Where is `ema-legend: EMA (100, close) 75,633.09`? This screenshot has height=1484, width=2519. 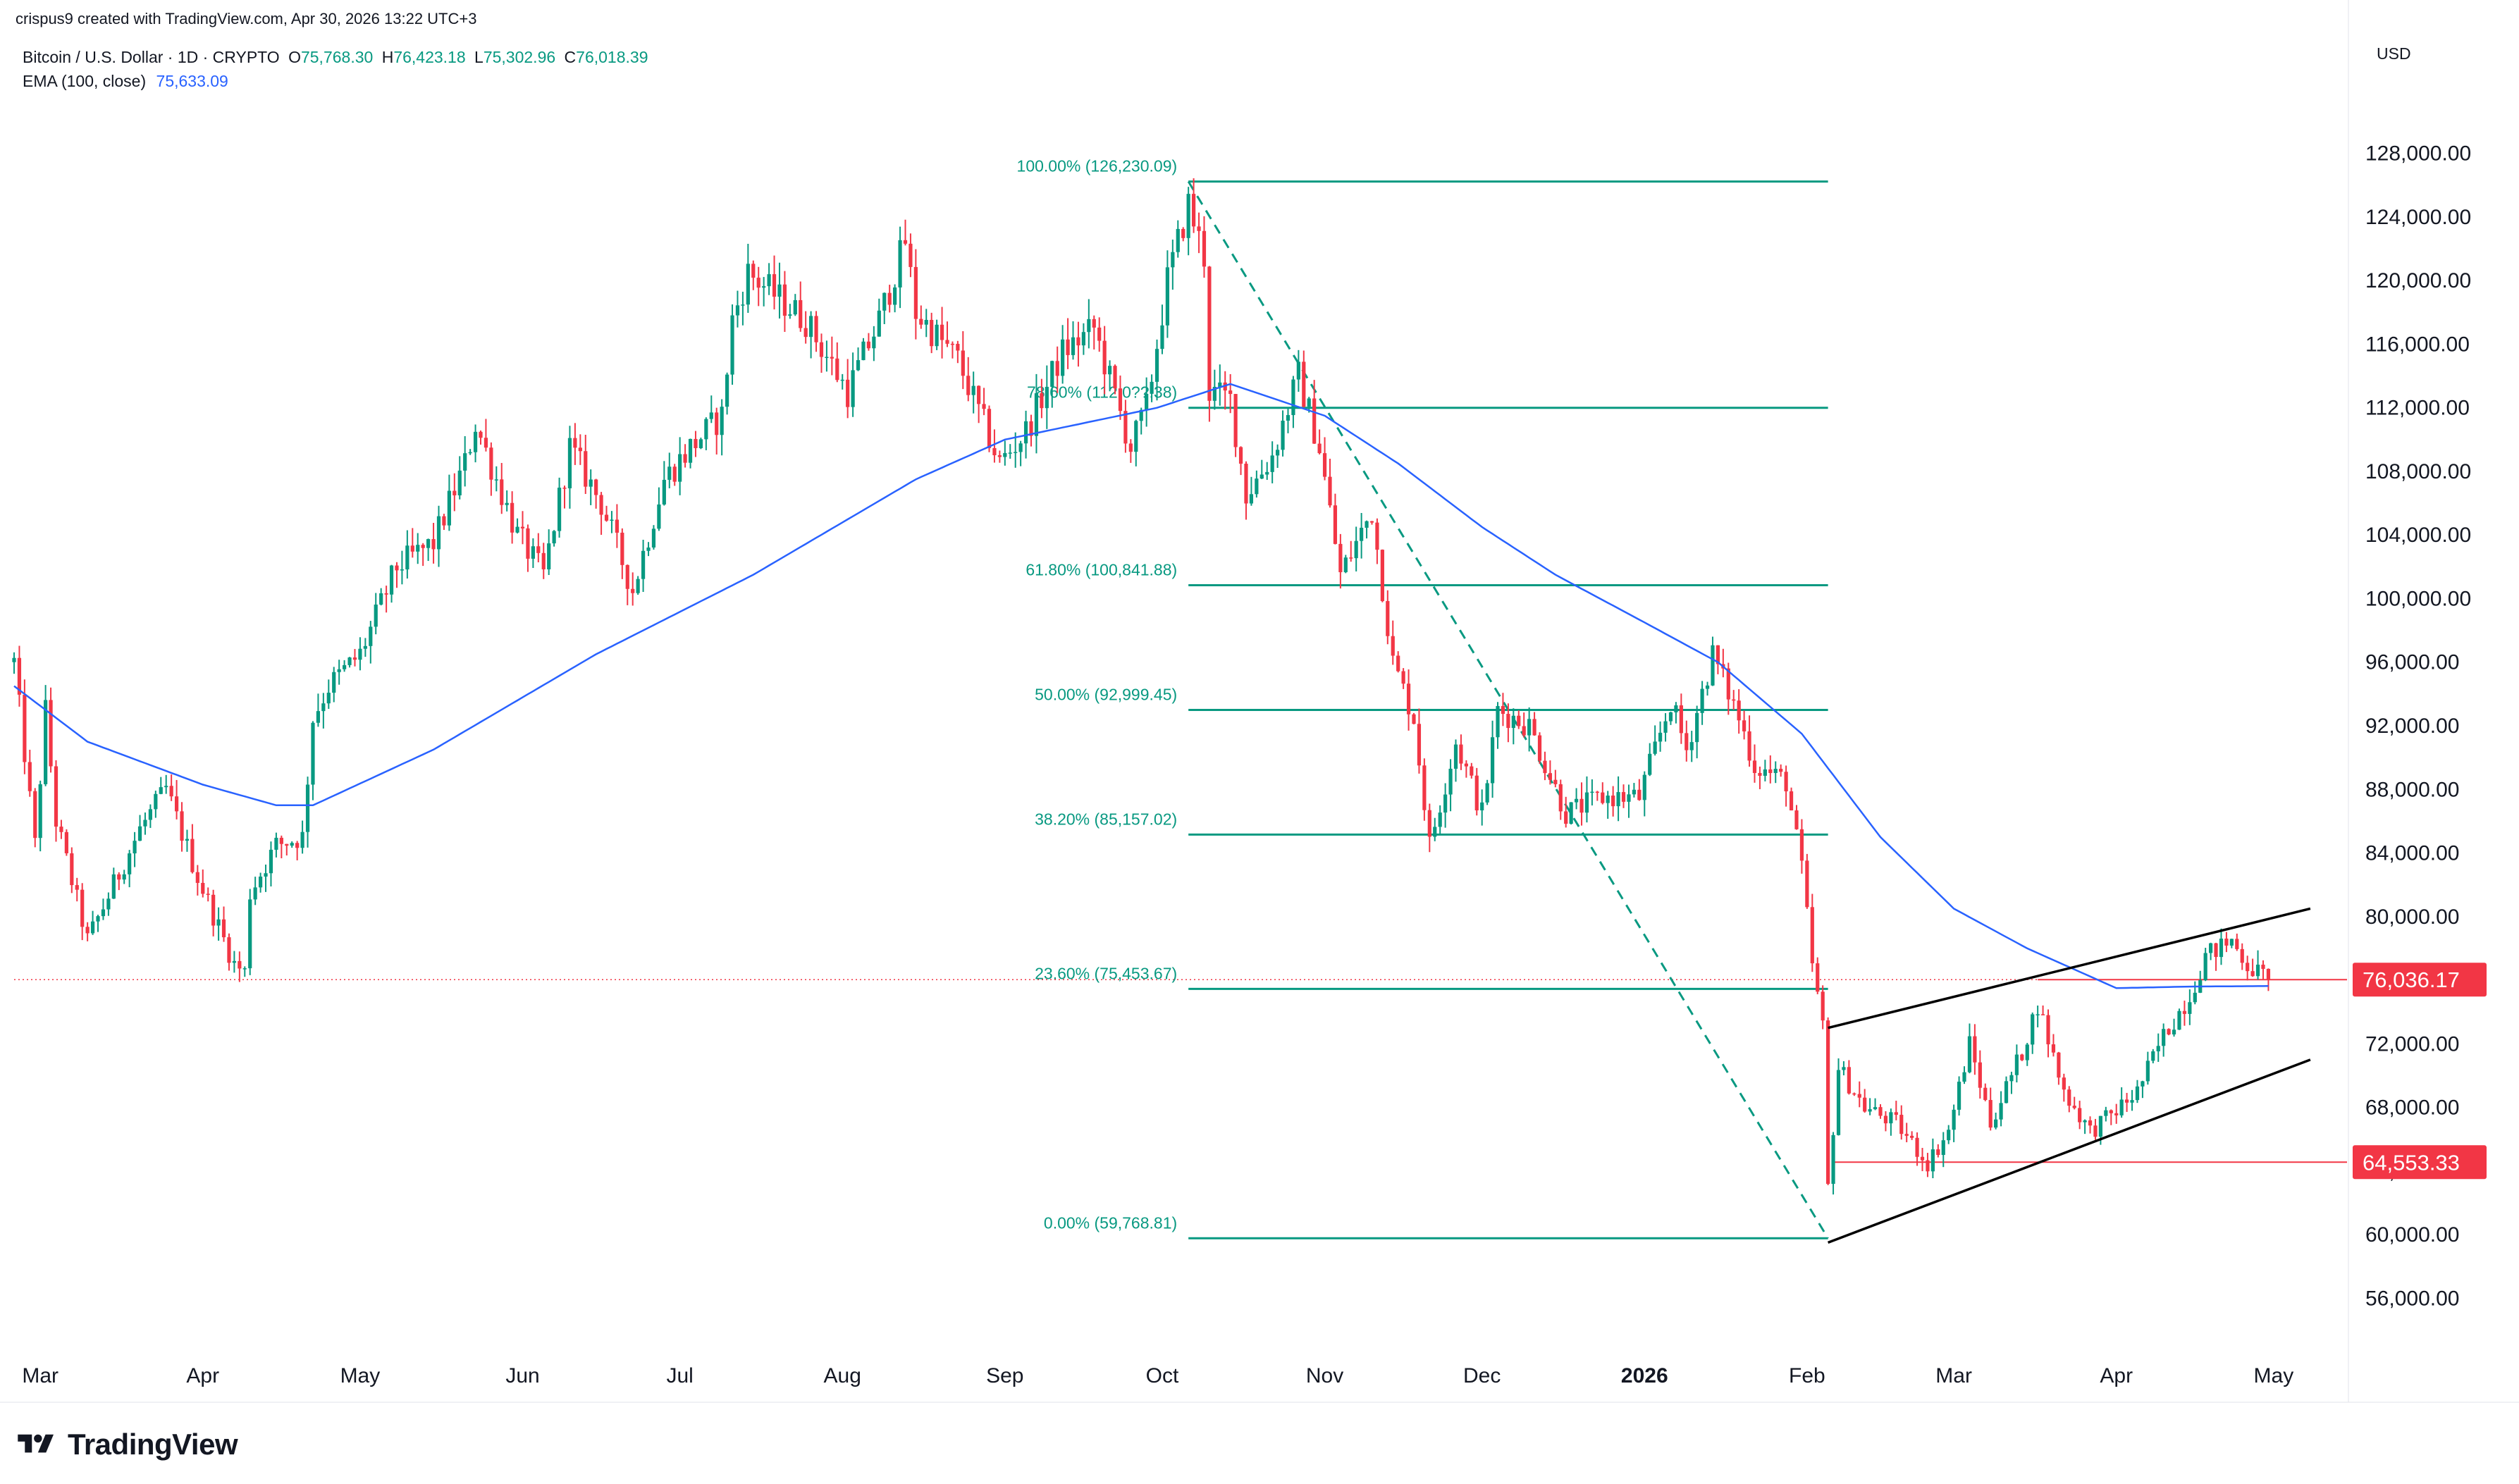
ema-legend: EMA (100, close) 75,633.09 is located at coordinates (125, 81).